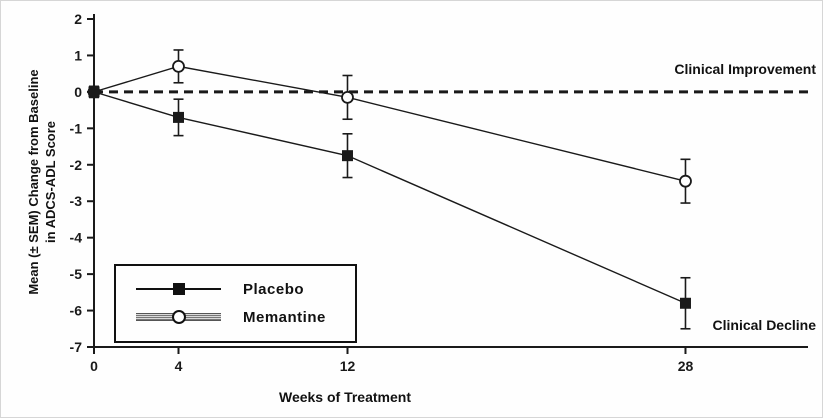 This screenshot has width=823, height=418. I want to click on svg-text: -6, so click(76, 311).